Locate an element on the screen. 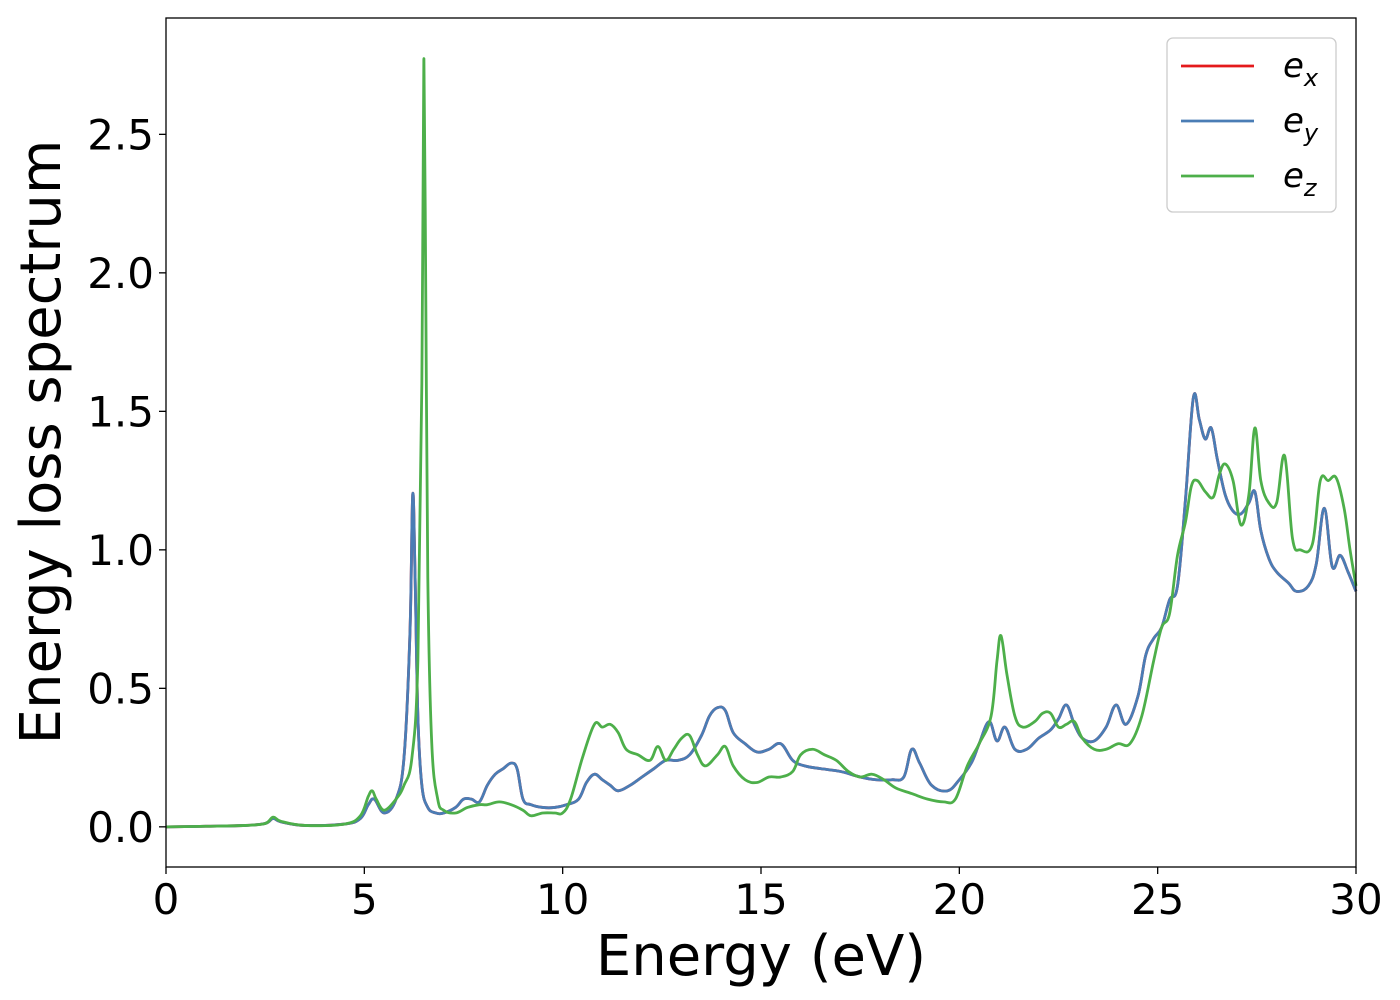  y-axis-label: Energy loss spectrum is located at coordinates (41, 442).